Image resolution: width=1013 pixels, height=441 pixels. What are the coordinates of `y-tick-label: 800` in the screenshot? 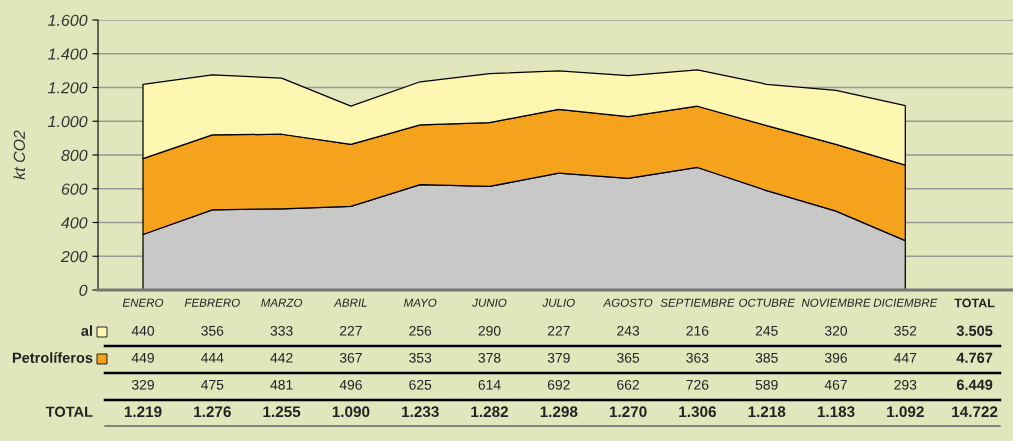 It's located at (74, 155).